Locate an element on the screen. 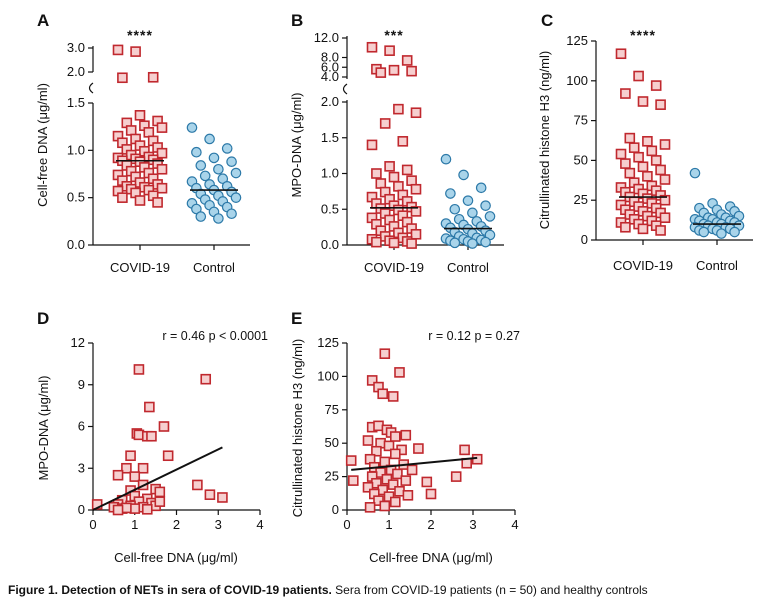 This screenshot has width=779, height=607. panel-d-y-tick-label: 12 is located at coordinates (78, 342).